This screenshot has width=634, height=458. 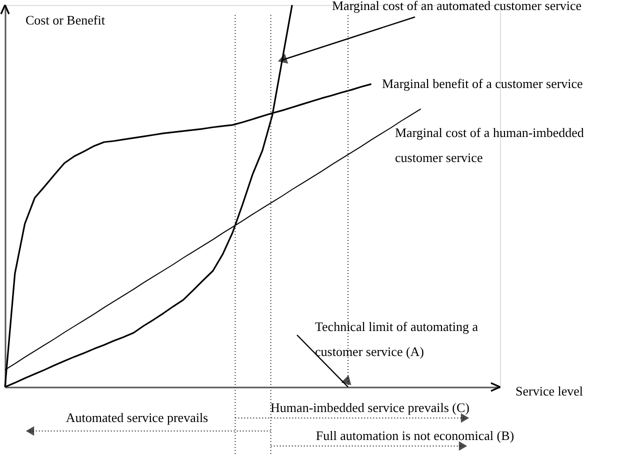 I want to click on annotation: Technical limit of automating a customer service (A), so click(x=396, y=339).